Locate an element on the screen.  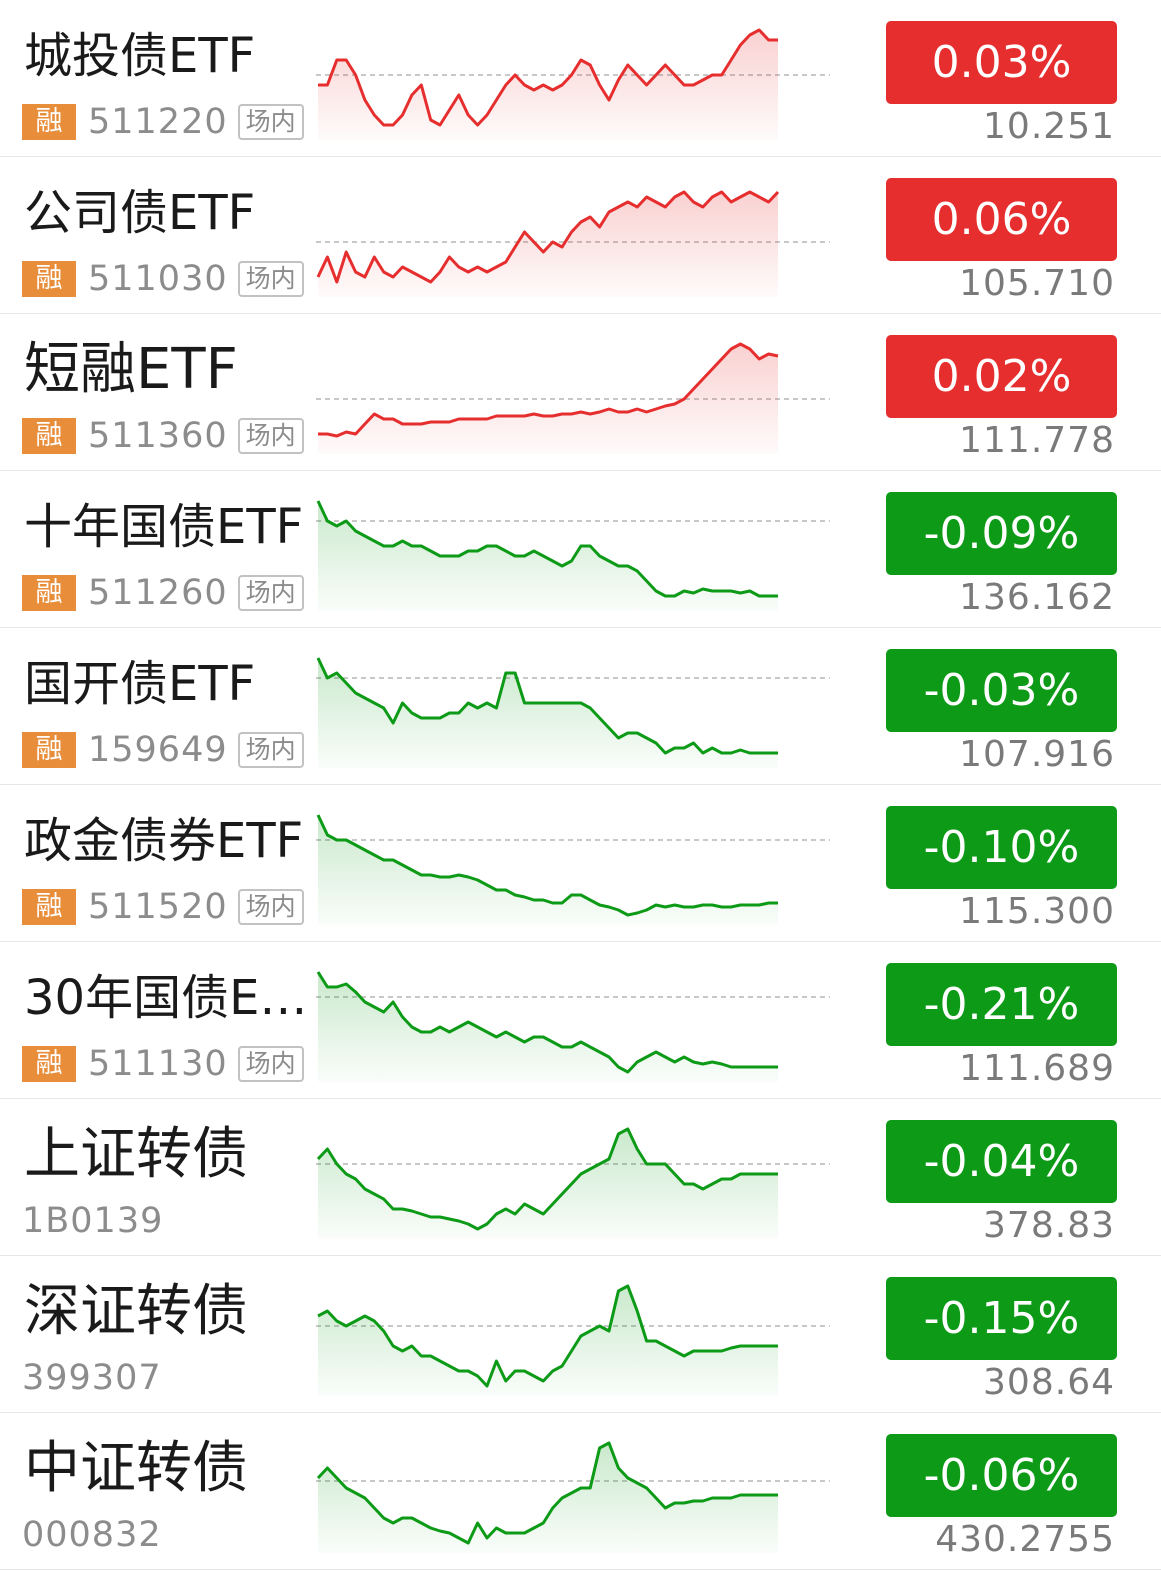
security-name: 中证转债 is located at coordinates (136, 1468).